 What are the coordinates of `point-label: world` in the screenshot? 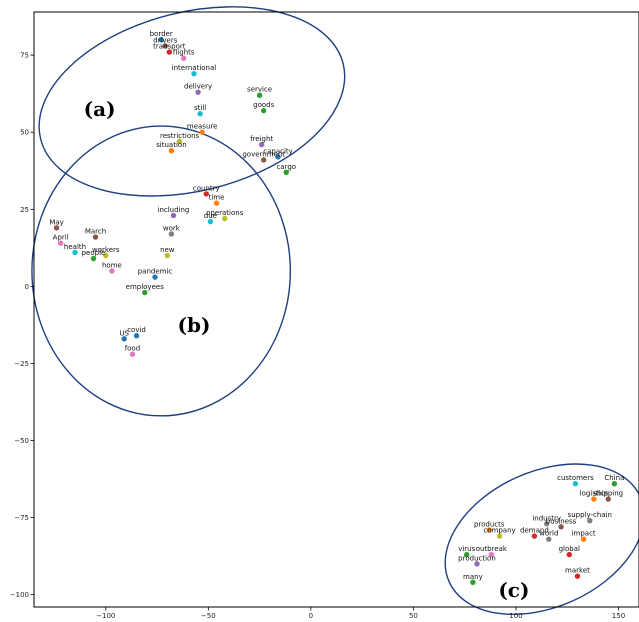 It's located at (548, 534).